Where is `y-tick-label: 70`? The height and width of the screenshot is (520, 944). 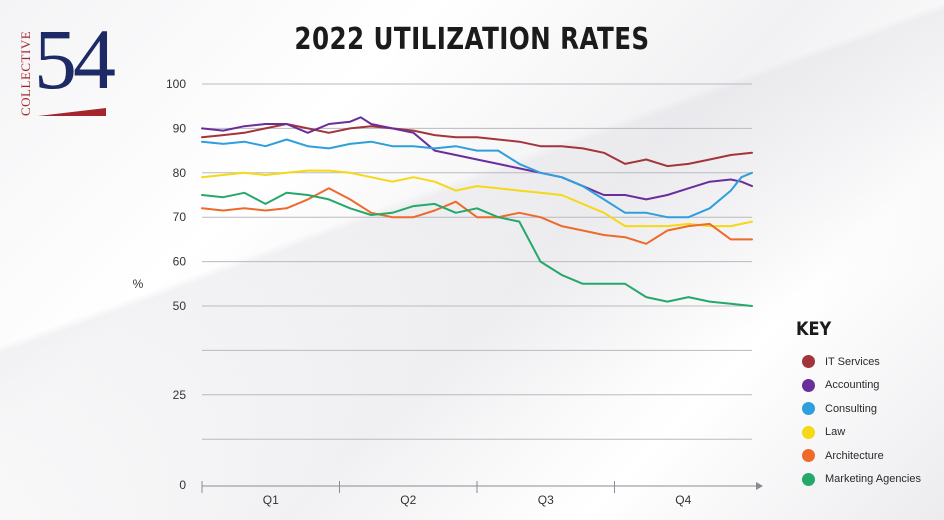 y-tick-label: 70 is located at coordinates (180, 217).